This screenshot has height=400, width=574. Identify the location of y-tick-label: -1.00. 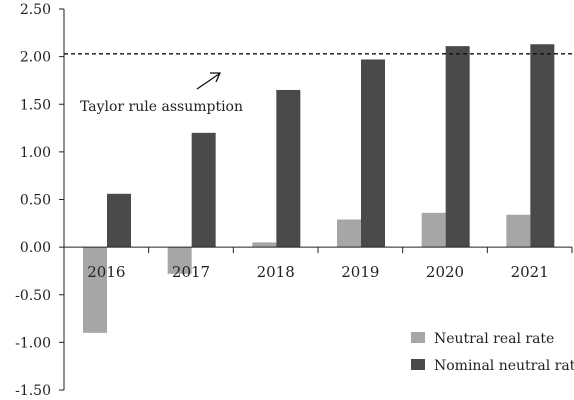
(33, 343).